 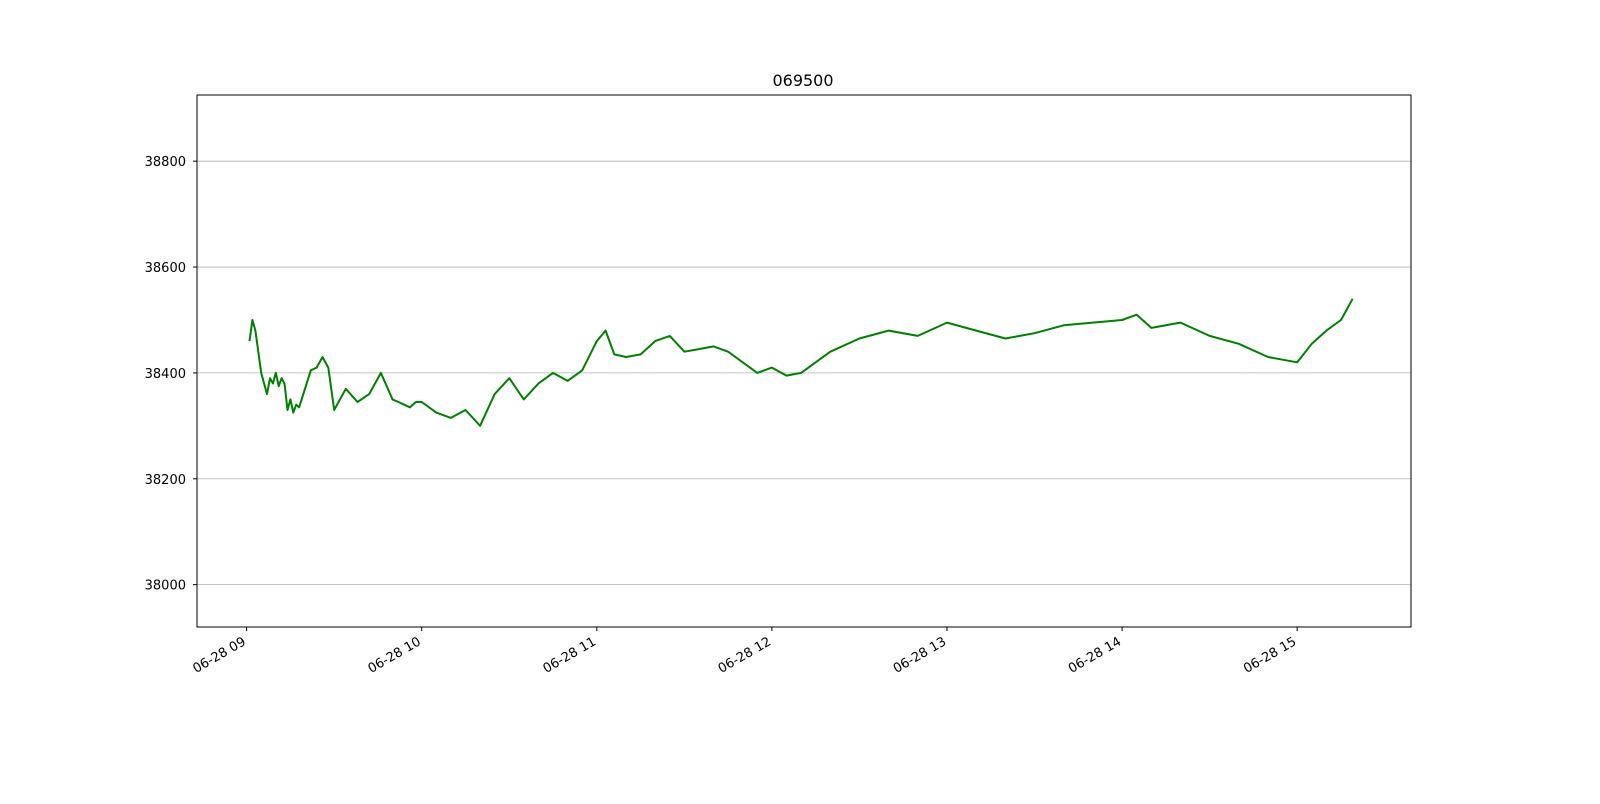 I want to click on y-tick-label: 38000, so click(x=165, y=586).